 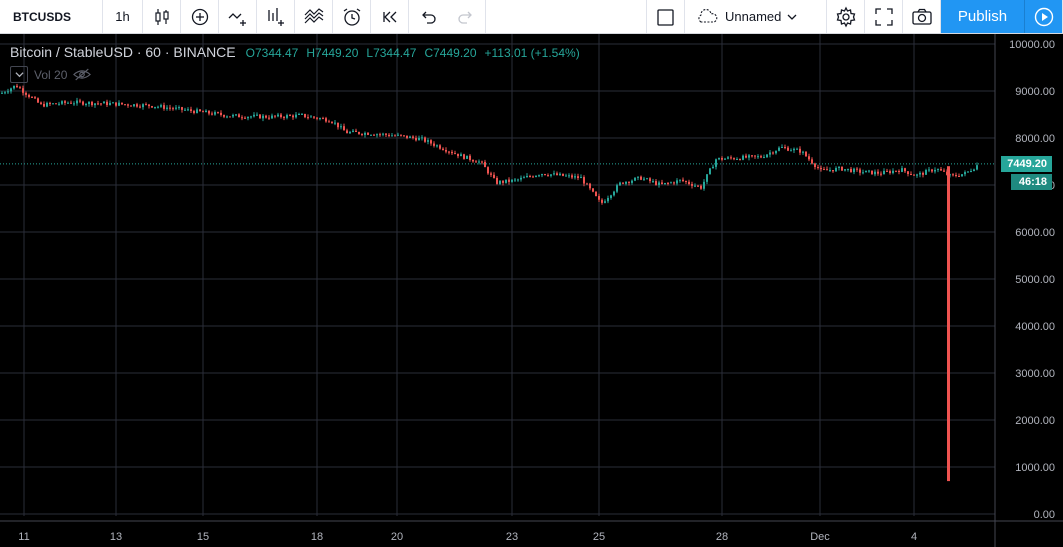 What do you see at coordinates (314, 16) in the screenshot?
I see `templates-icon` at bounding box center [314, 16].